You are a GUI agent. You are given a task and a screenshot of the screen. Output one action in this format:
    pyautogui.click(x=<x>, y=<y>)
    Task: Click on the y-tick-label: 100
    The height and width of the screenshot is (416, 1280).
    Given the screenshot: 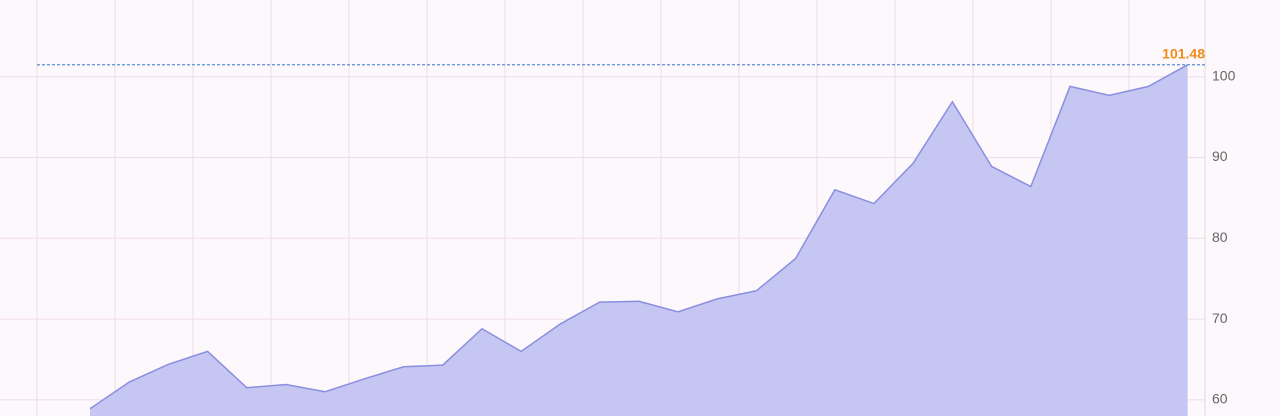 What is the action you would take?
    pyautogui.click(x=1224, y=75)
    